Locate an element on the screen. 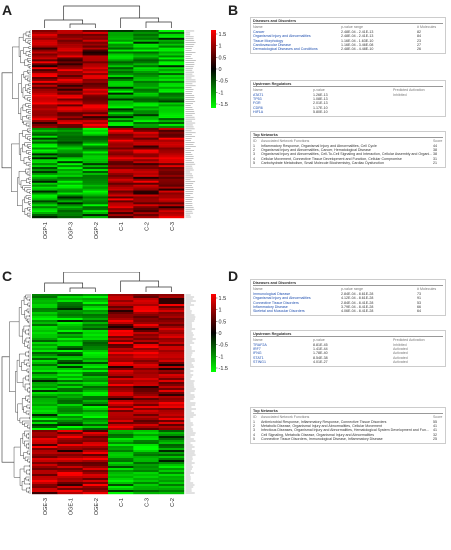 The width and height of the screenshot is (451, 550). disease-name: Inflammatory Disease is located at coordinates (270, 307).